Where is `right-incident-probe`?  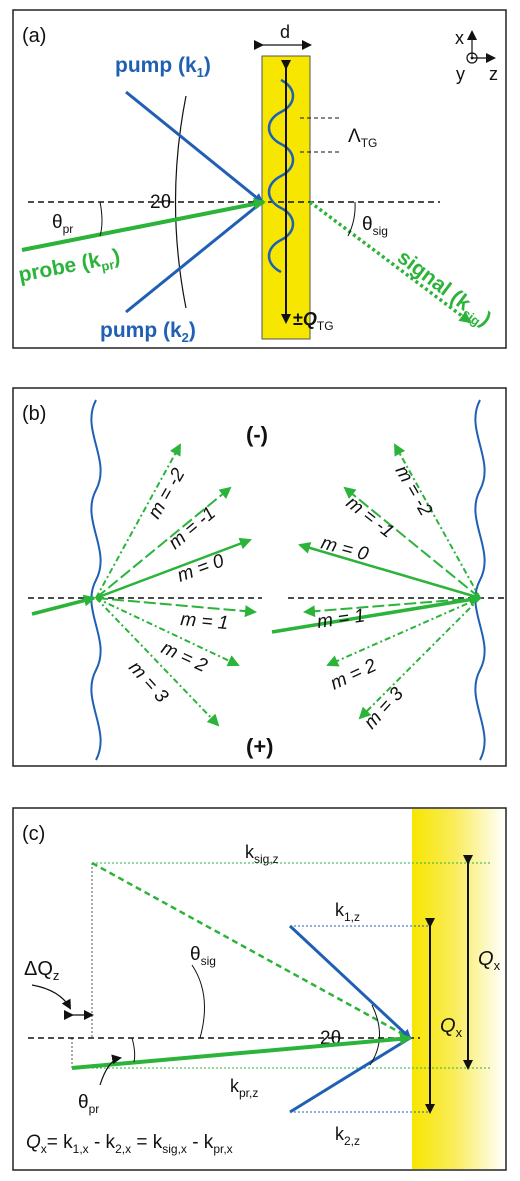
right-incident-probe is located at coordinates (376, 613).